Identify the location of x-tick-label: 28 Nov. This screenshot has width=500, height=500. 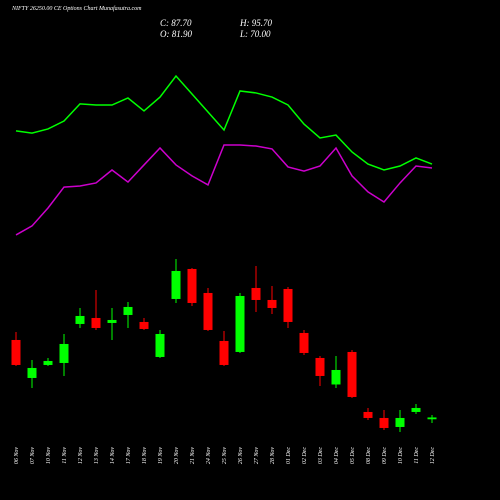
(273, 456).